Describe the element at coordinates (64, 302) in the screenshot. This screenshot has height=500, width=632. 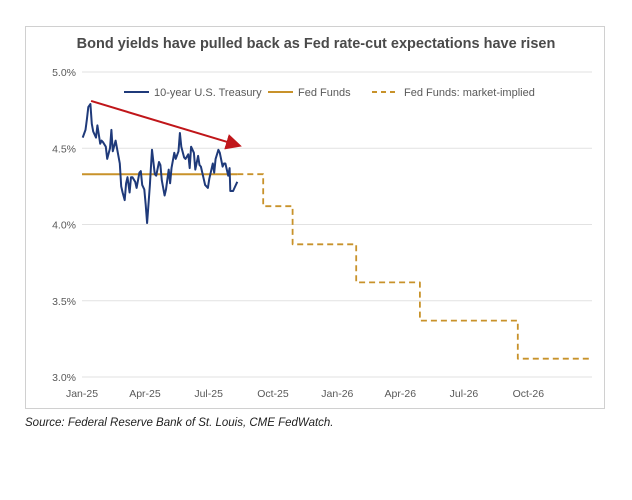
I see `y-tick-label: 3.5%` at that location.